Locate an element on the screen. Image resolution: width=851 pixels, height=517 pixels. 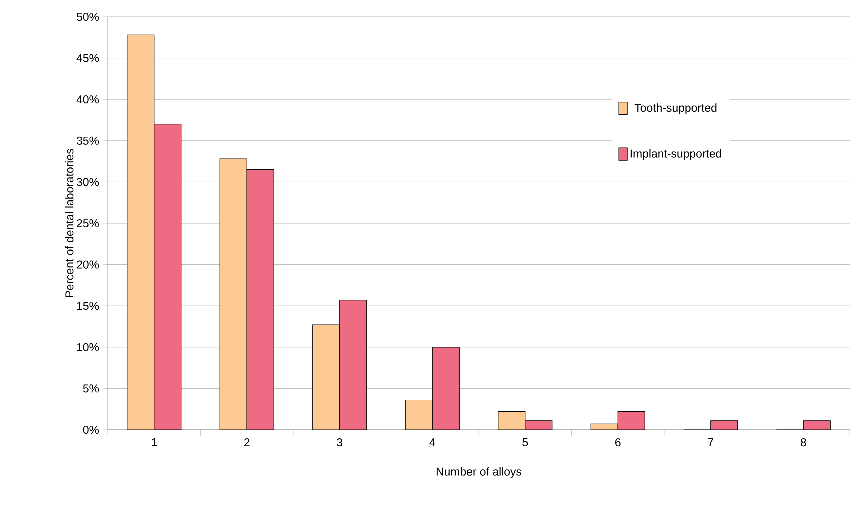
y-tick-label: 20% is located at coordinates (88, 264).